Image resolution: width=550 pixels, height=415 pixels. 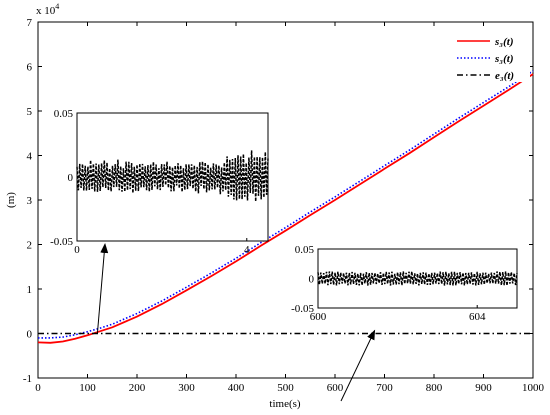 I want to click on x-tick-label: 600, so click(x=335, y=388).